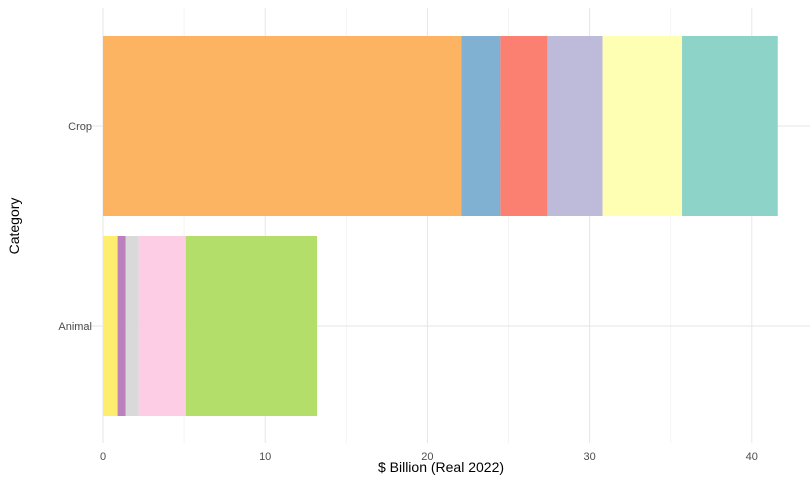  I want to click on y-axis-title: Category, so click(14, 226).